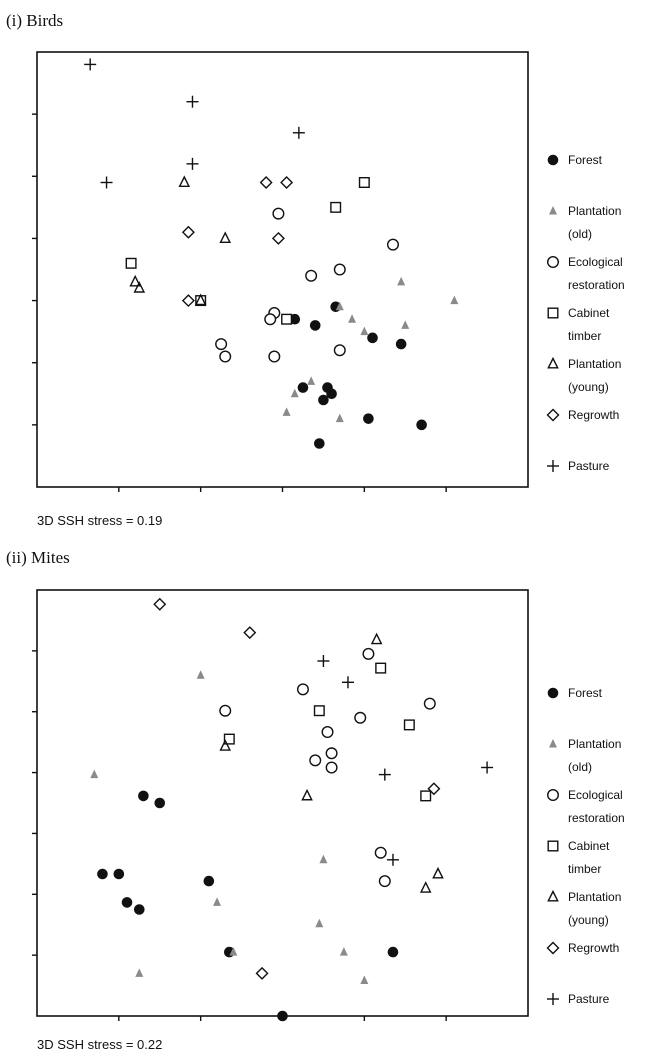  I want to click on birds-legend-label-plantation-old: Plantation, so click(594, 211).